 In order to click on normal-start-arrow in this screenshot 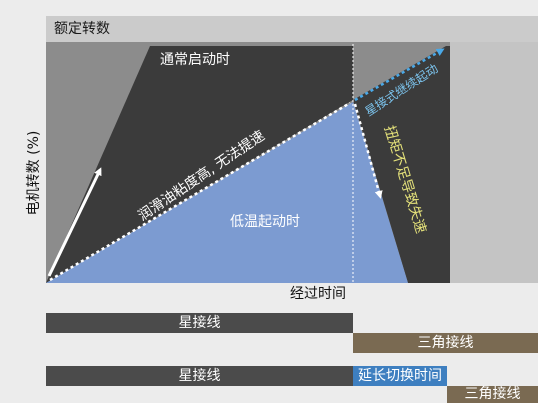, I will do `click(74, 222)`.